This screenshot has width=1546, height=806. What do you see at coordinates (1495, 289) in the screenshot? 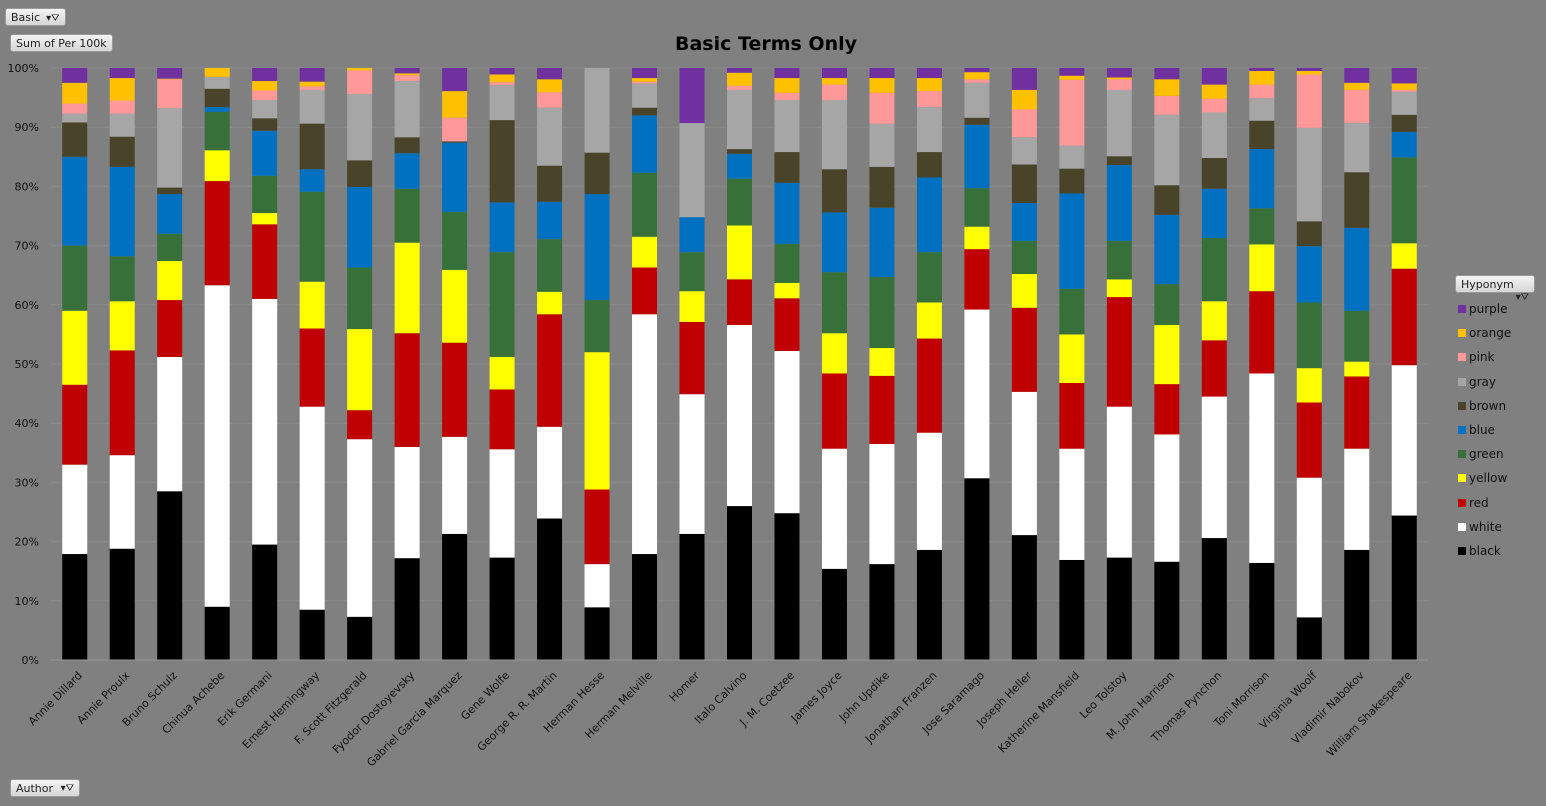
I see `legend-field-button: Hyponym ▾⛛` at bounding box center [1495, 289].